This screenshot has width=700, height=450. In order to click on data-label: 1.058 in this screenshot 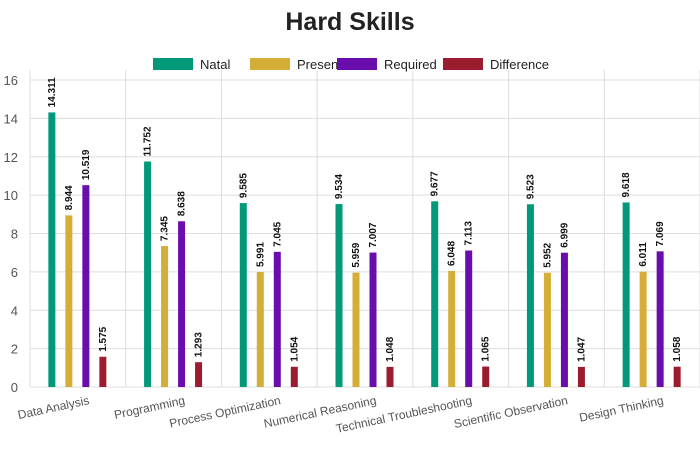, I will do `click(677, 348)`.